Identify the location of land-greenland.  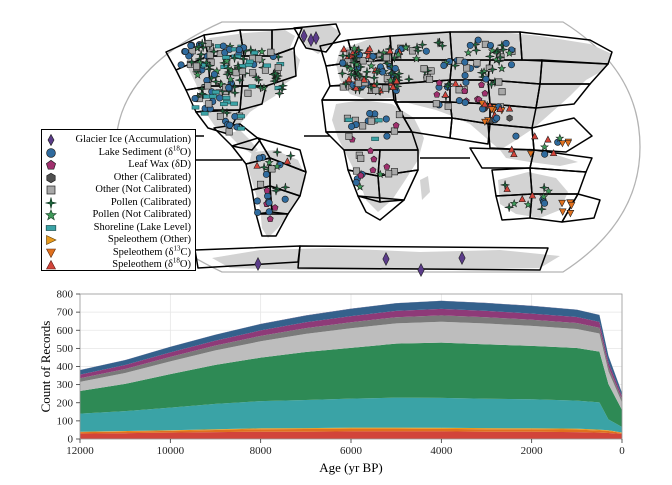
(320, 39).